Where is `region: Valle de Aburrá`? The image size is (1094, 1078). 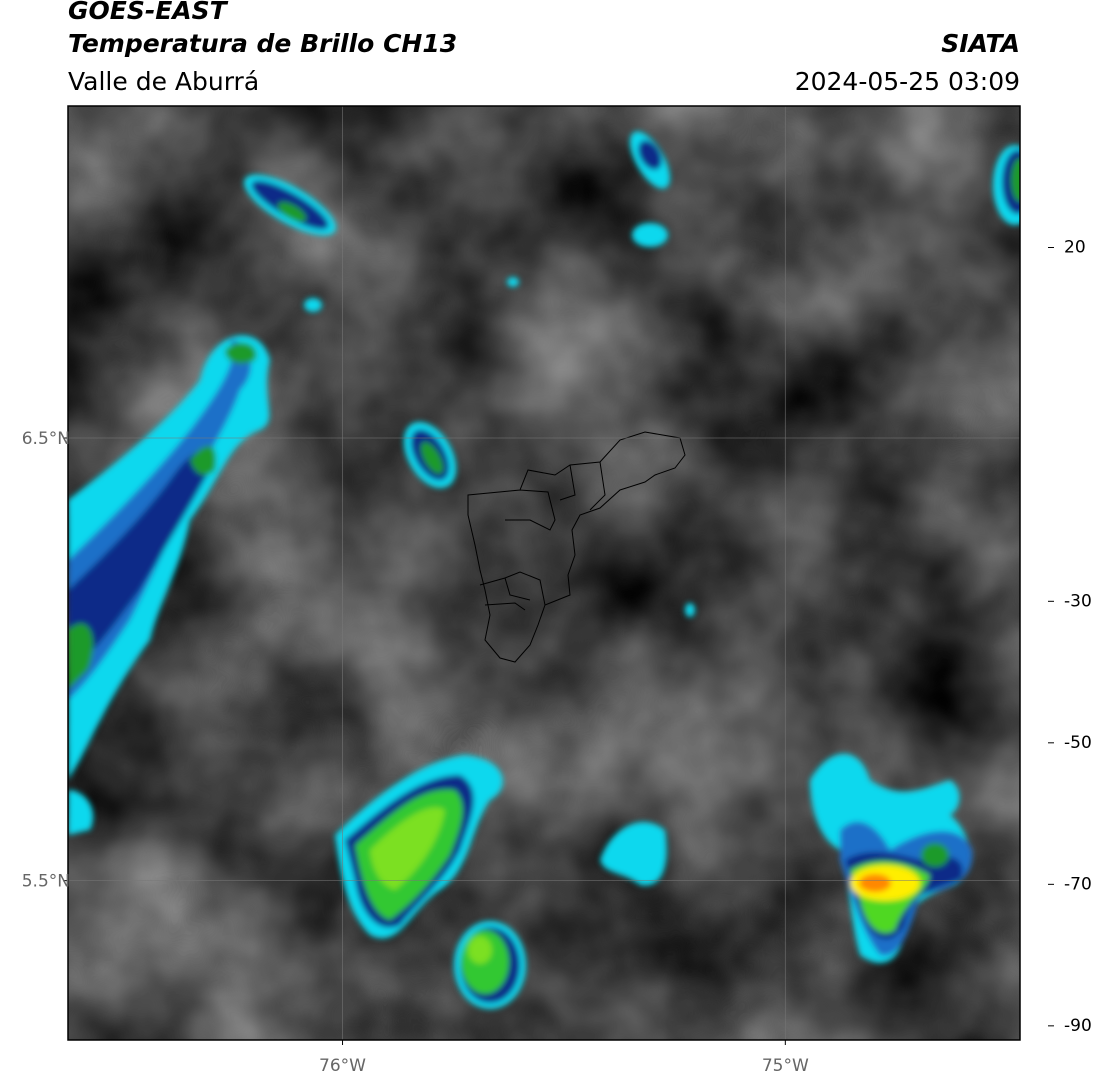
region: Valle de Aburrá is located at coordinates (163, 81).